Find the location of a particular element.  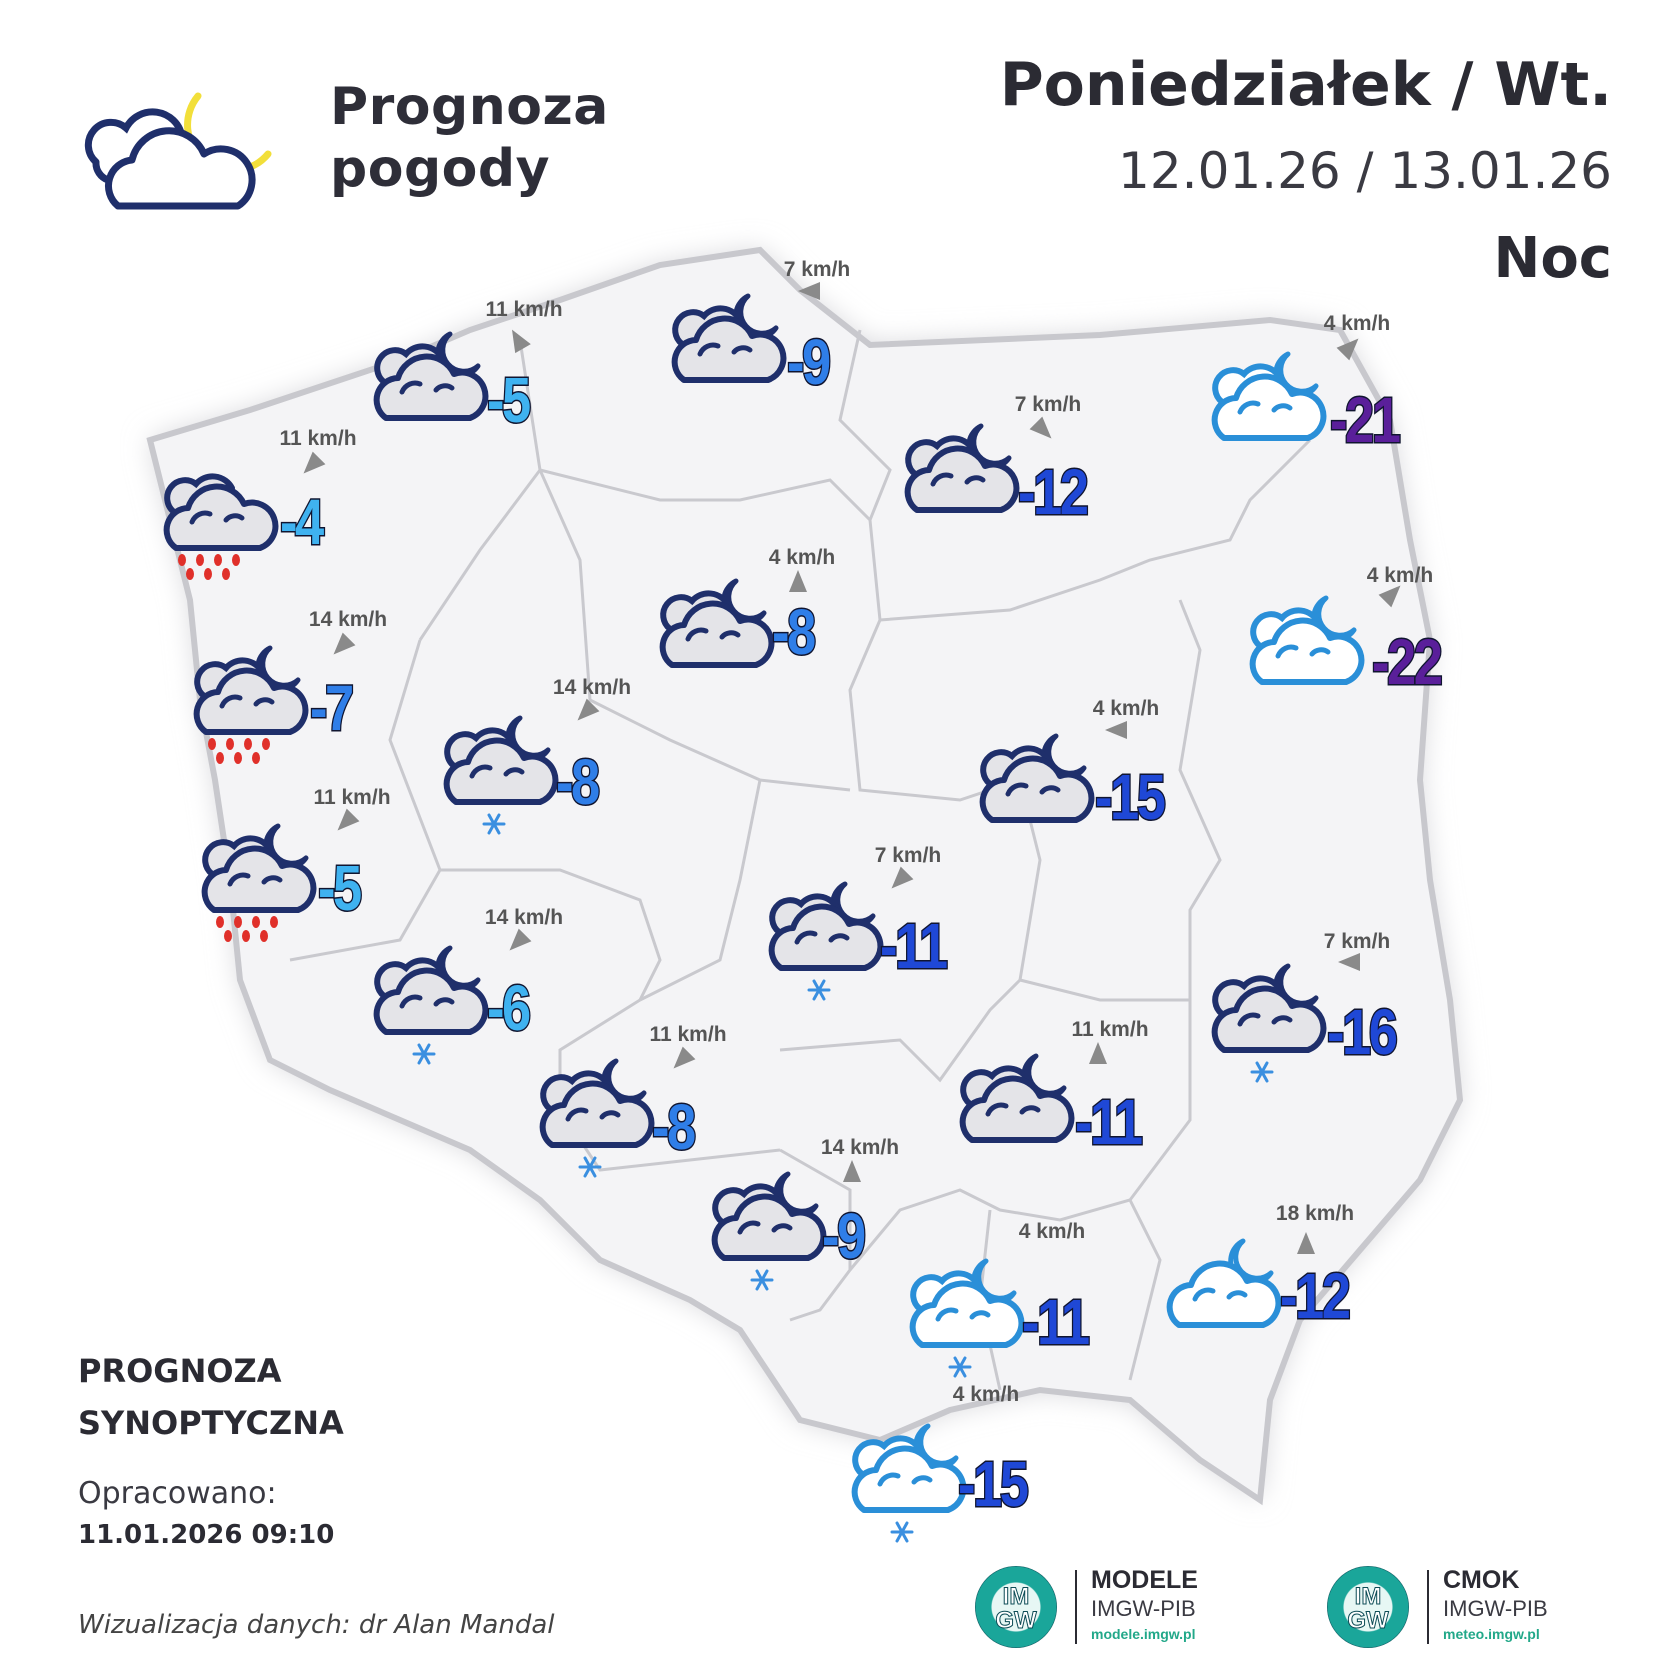

clear-cloud-night-icon is located at coordinates (1220, 1295).